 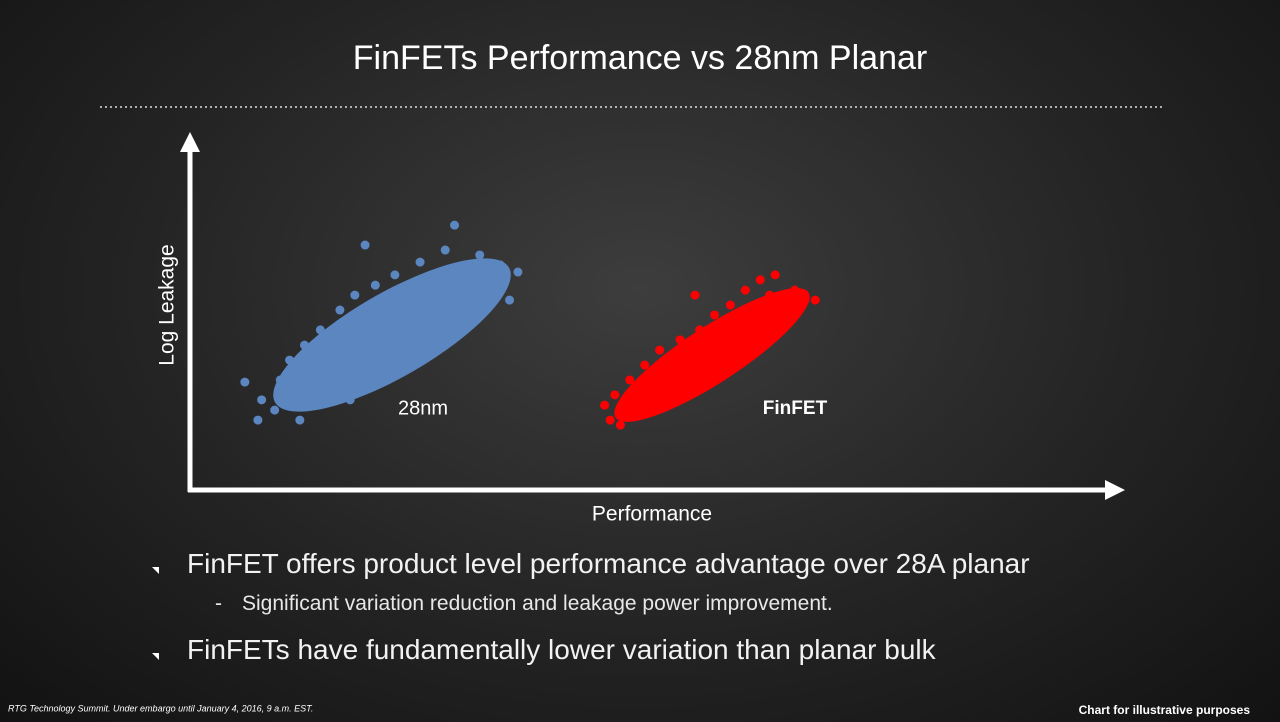 I want to click on series-label: FinFET, so click(x=795, y=408).